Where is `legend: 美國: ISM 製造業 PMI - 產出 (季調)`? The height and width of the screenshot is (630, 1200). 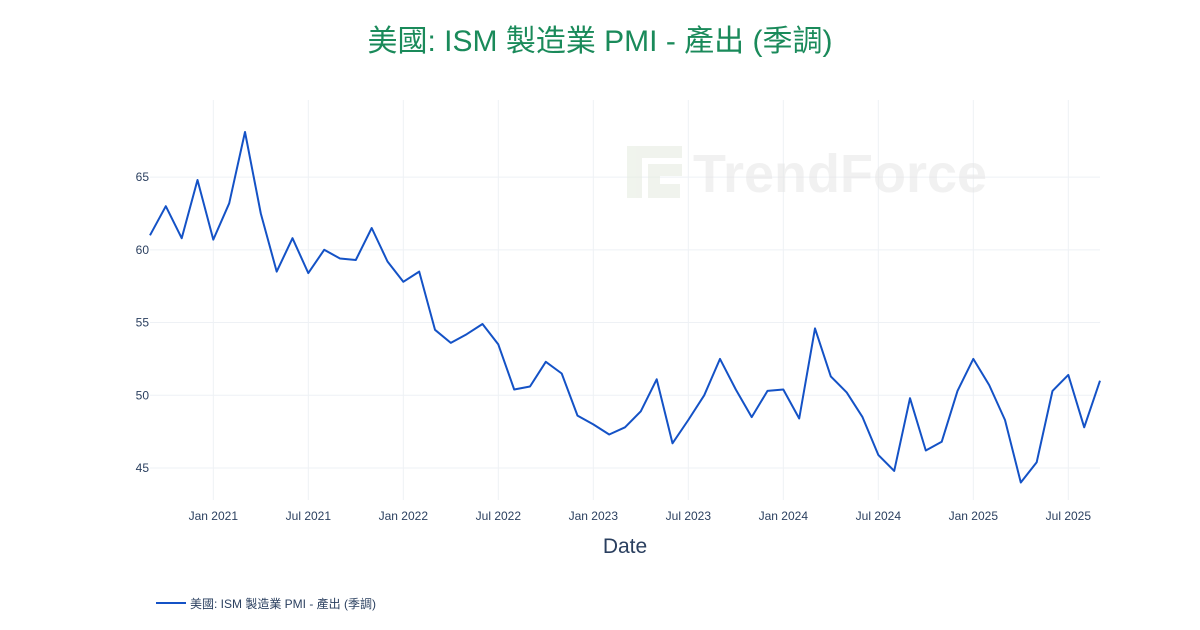 legend: 美國: ISM 製造業 PMI - 產出 (季調) is located at coordinates (266, 603).